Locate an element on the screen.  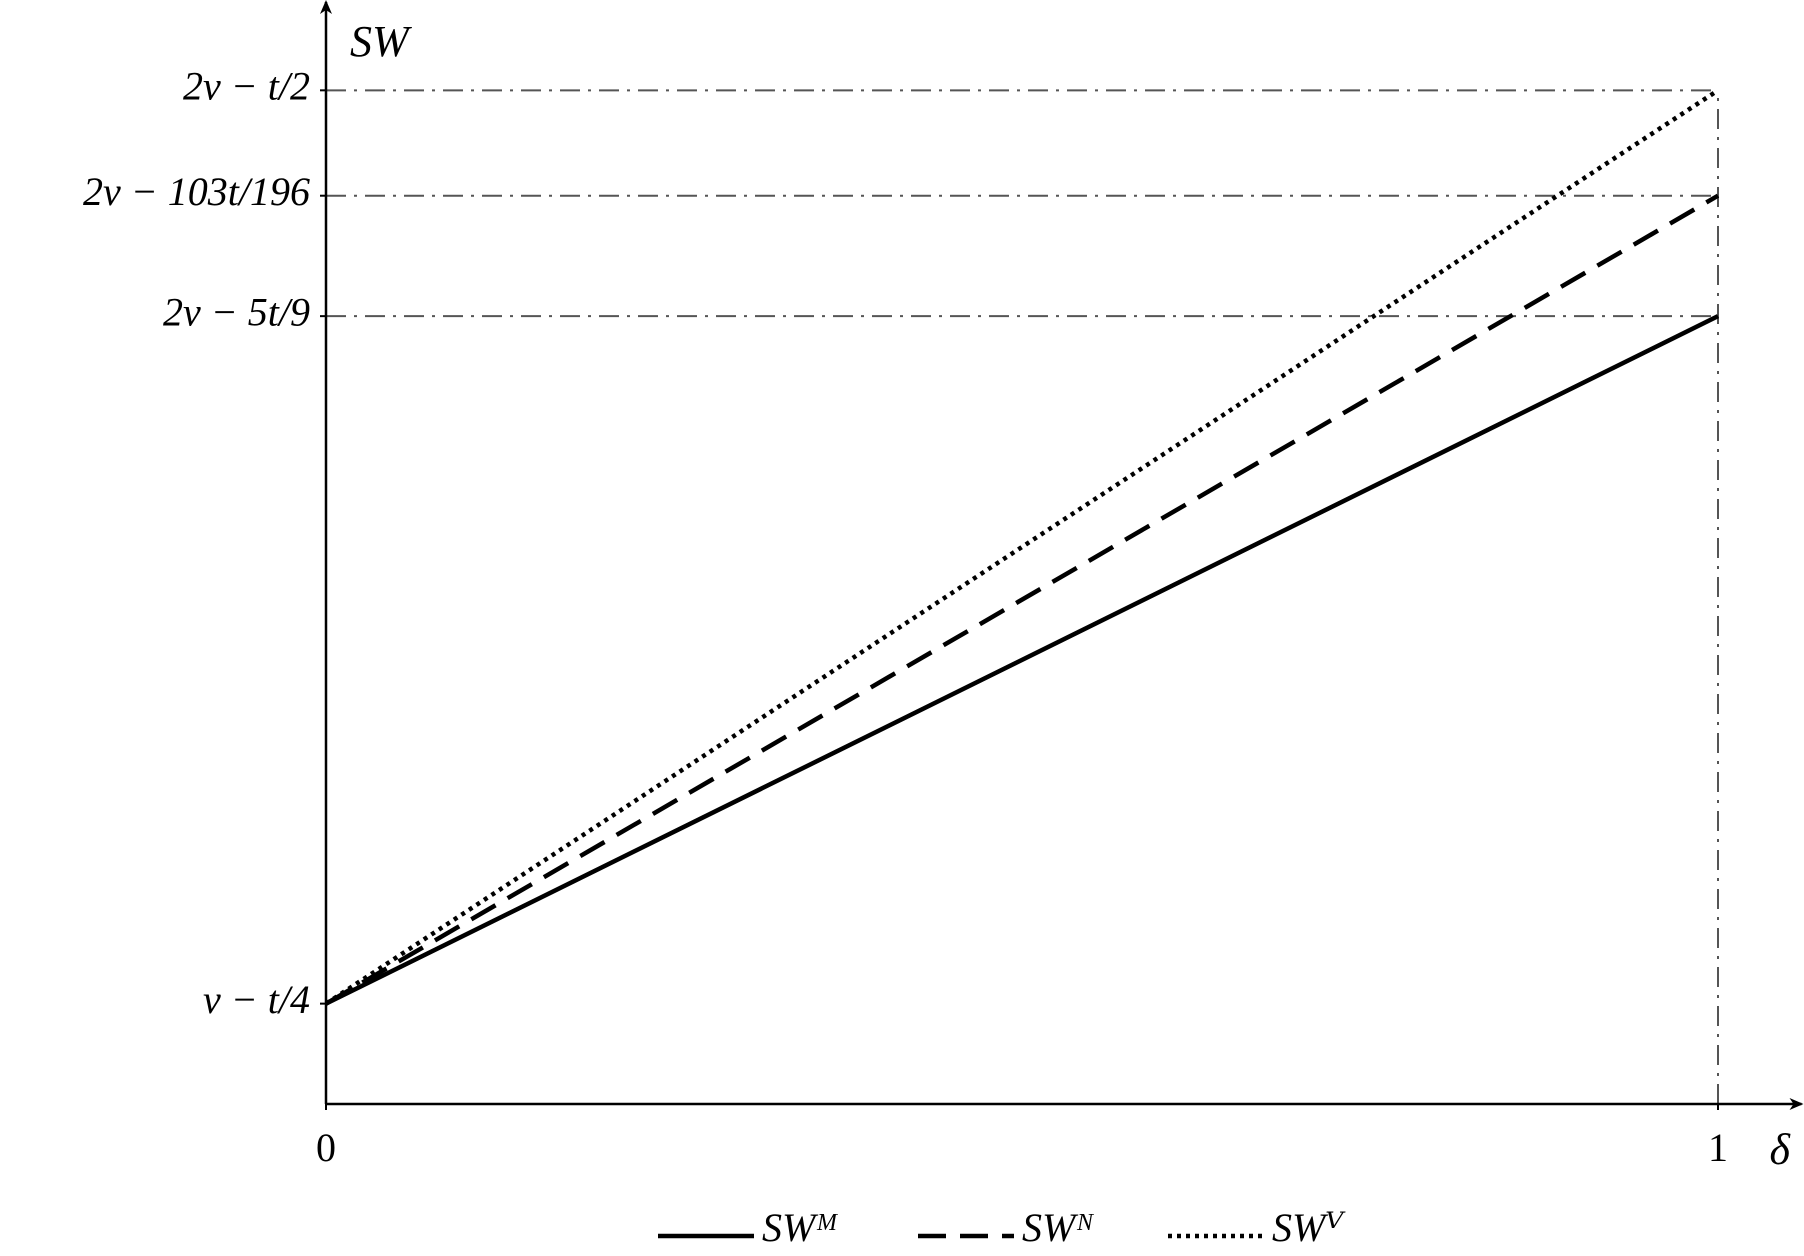
y-tick-label: 2v − t/2 is located at coordinates (246, 85).